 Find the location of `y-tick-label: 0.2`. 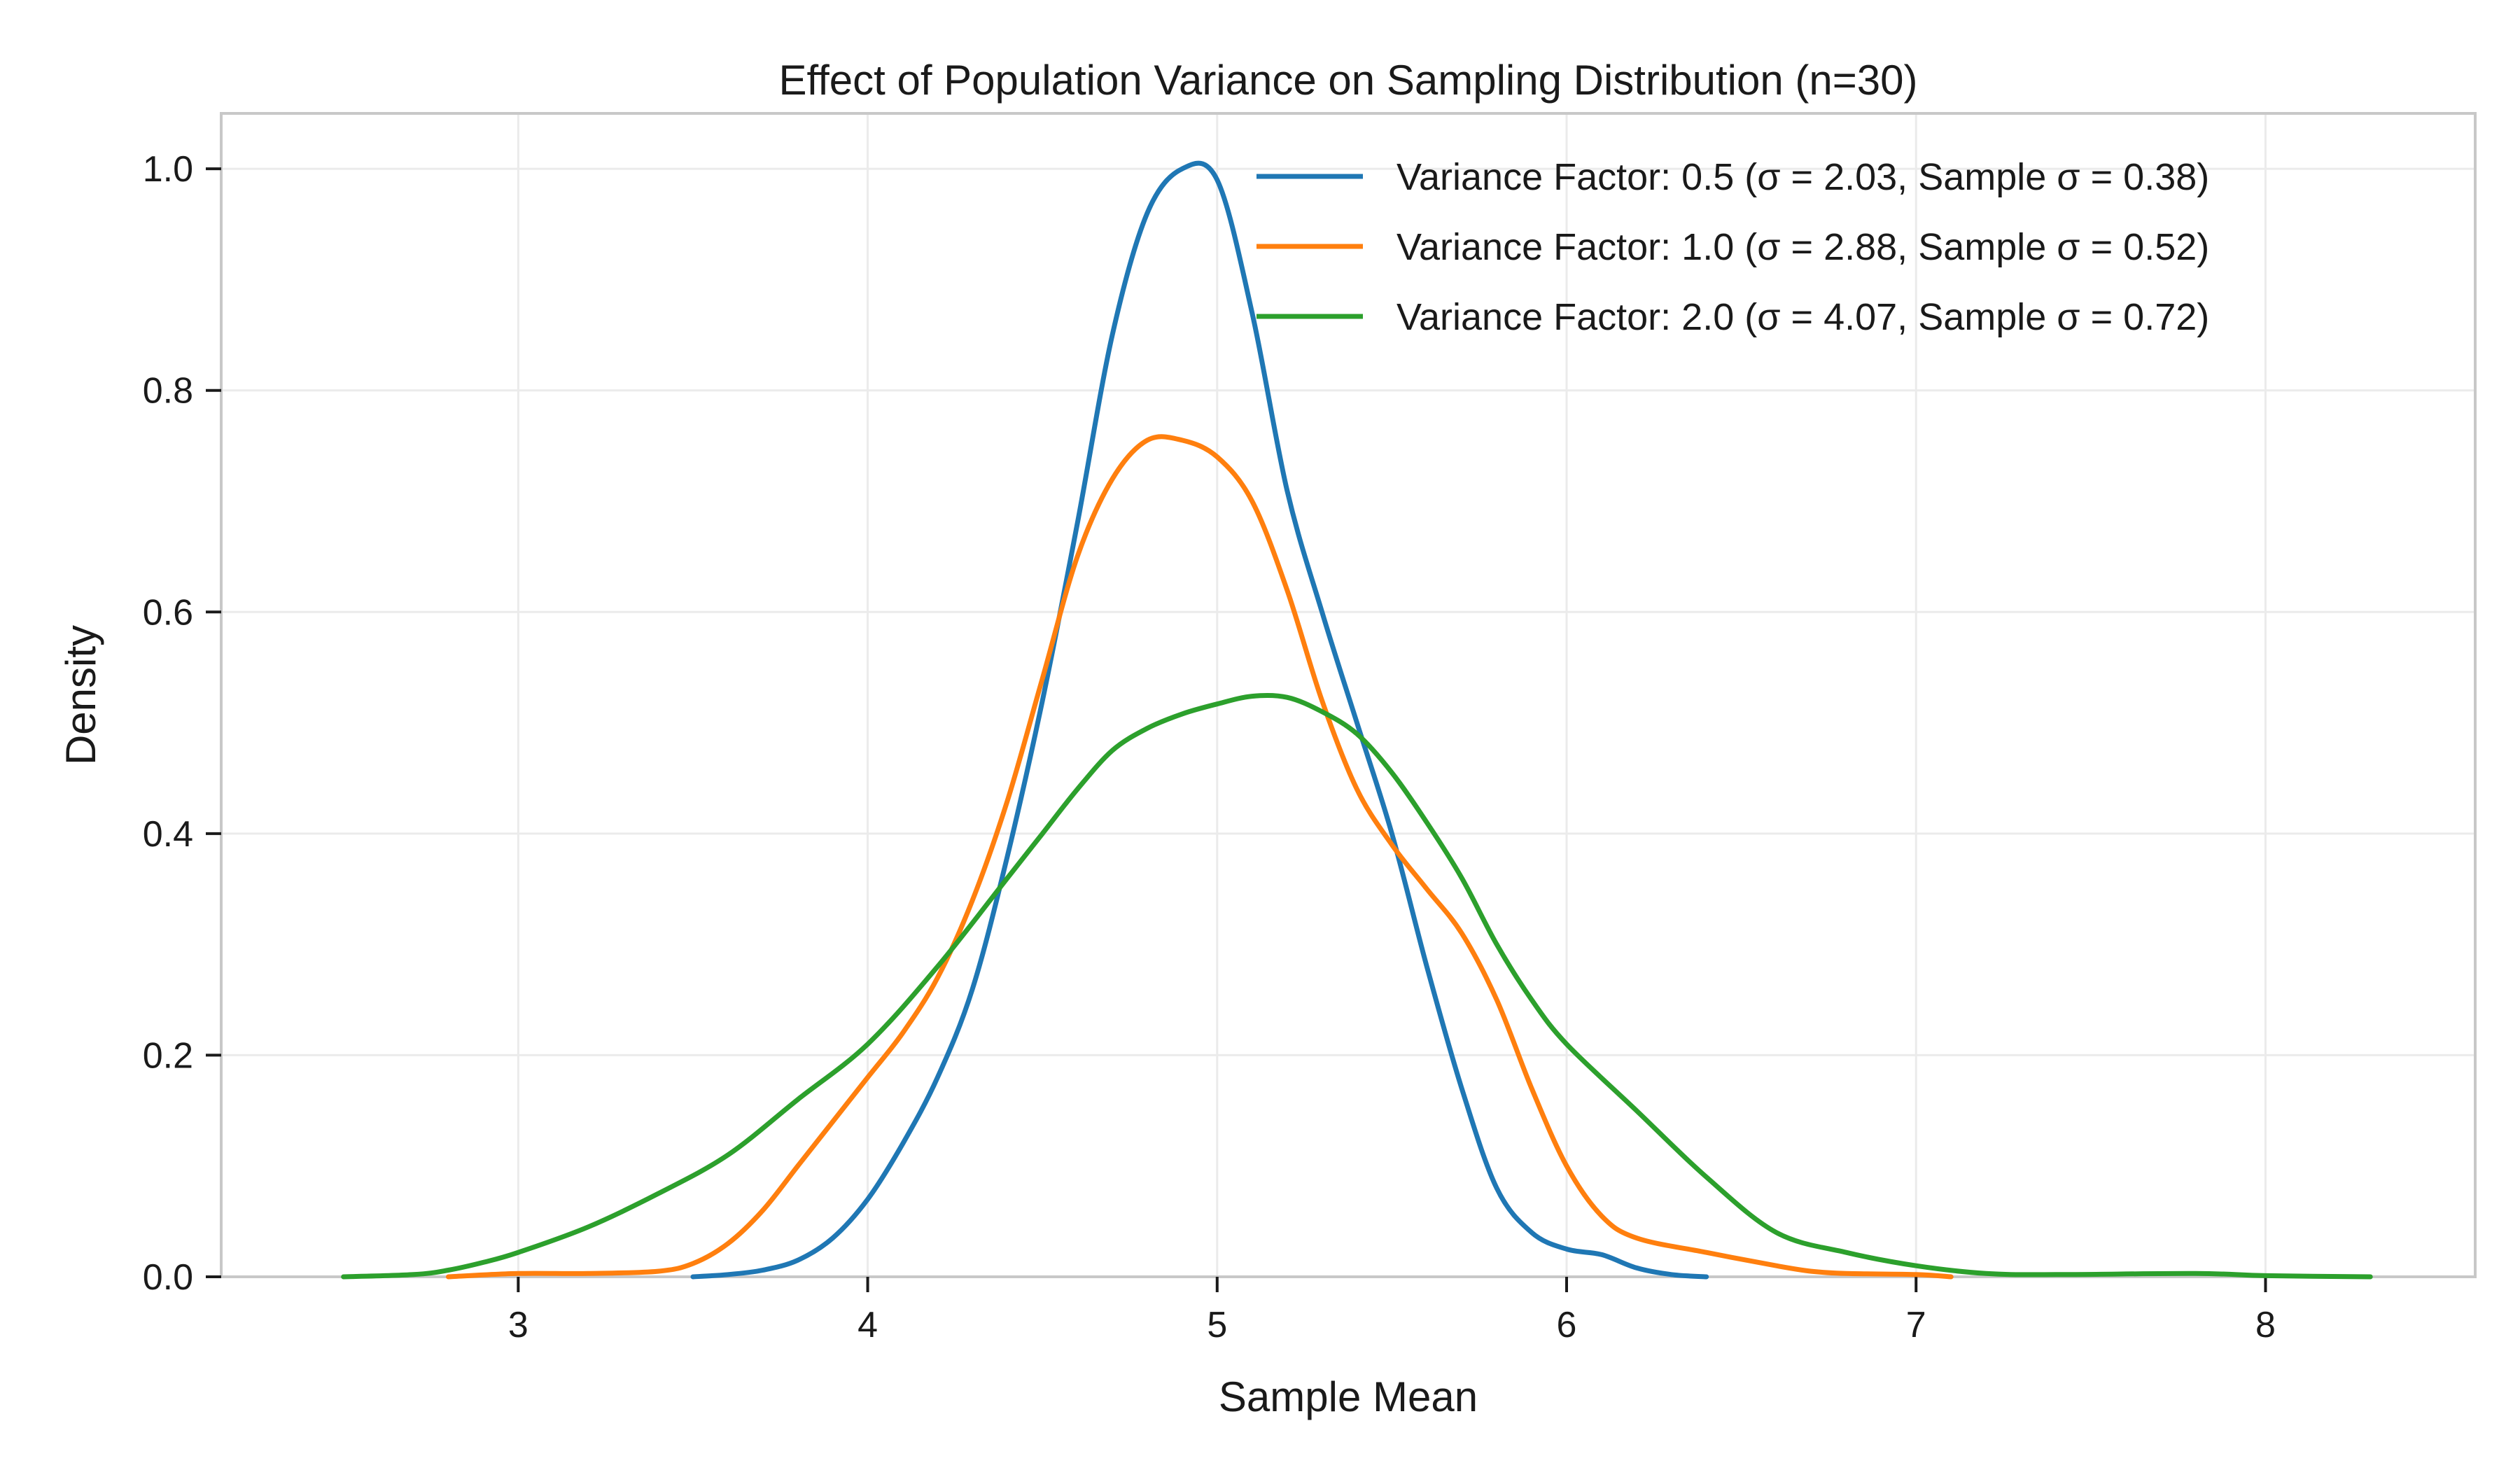

y-tick-label: 0.2 is located at coordinates (168, 1055).